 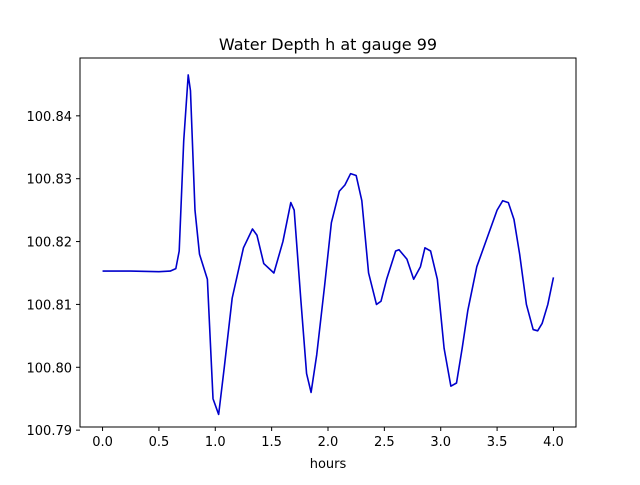 What do you see at coordinates (553, 442) in the screenshot?
I see `x-tick-label: 4.0` at bounding box center [553, 442].